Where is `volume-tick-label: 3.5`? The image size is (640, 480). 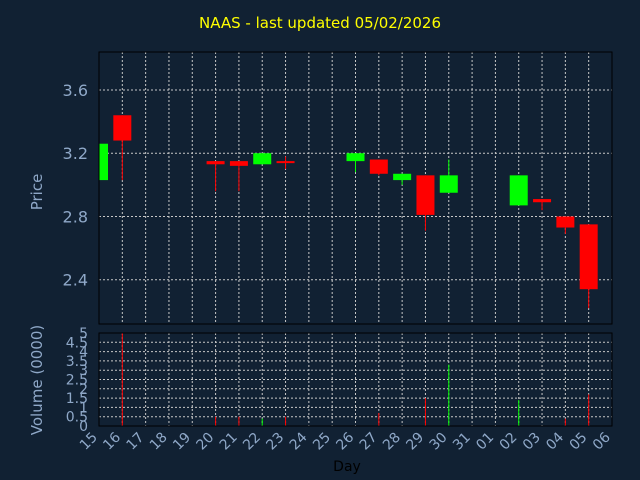 volume-tick-label: 3.5 is located at coordinates (77, 362).